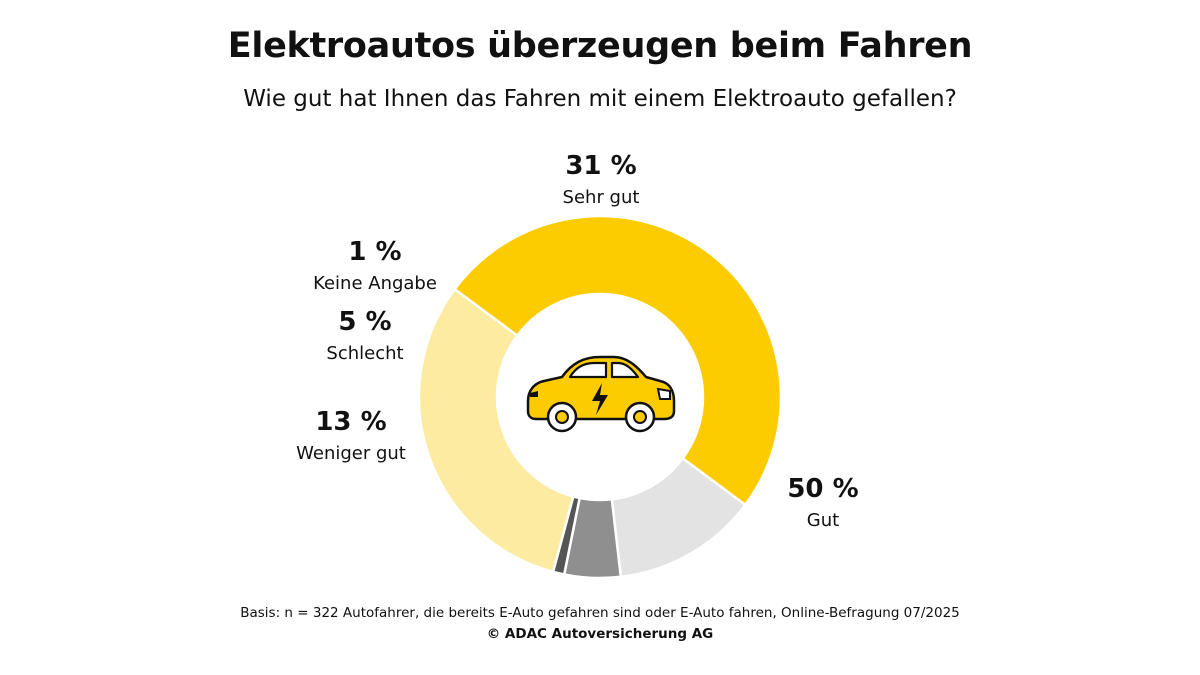 Image resolution: width=1200 pixels, height=675 pixels. What do you see at coordinates (350, 422) in the screenshot?
I see `slice-value-label: 13 %` at bounding box center [350, 422].